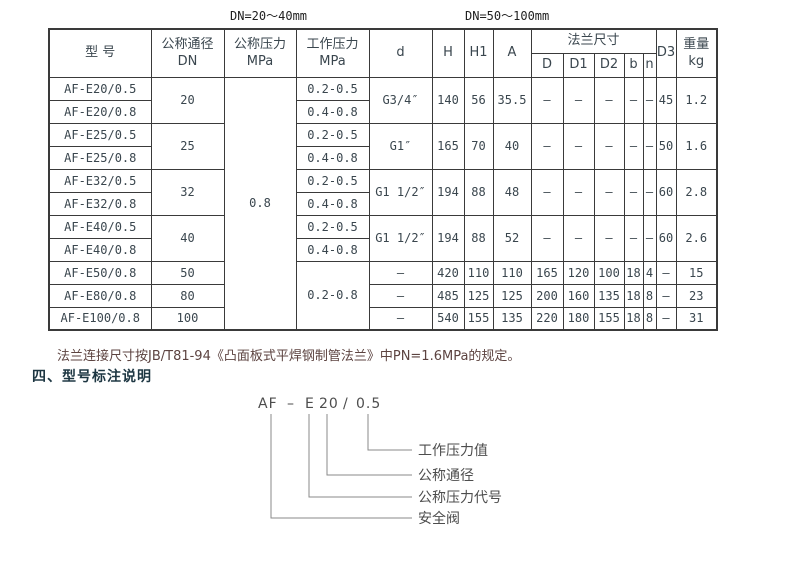 The height and width of the screenshot is (582, 800). Describe the element at coordinates (512, 238) in the screenshot. I see `table-cell: 52` at that location.